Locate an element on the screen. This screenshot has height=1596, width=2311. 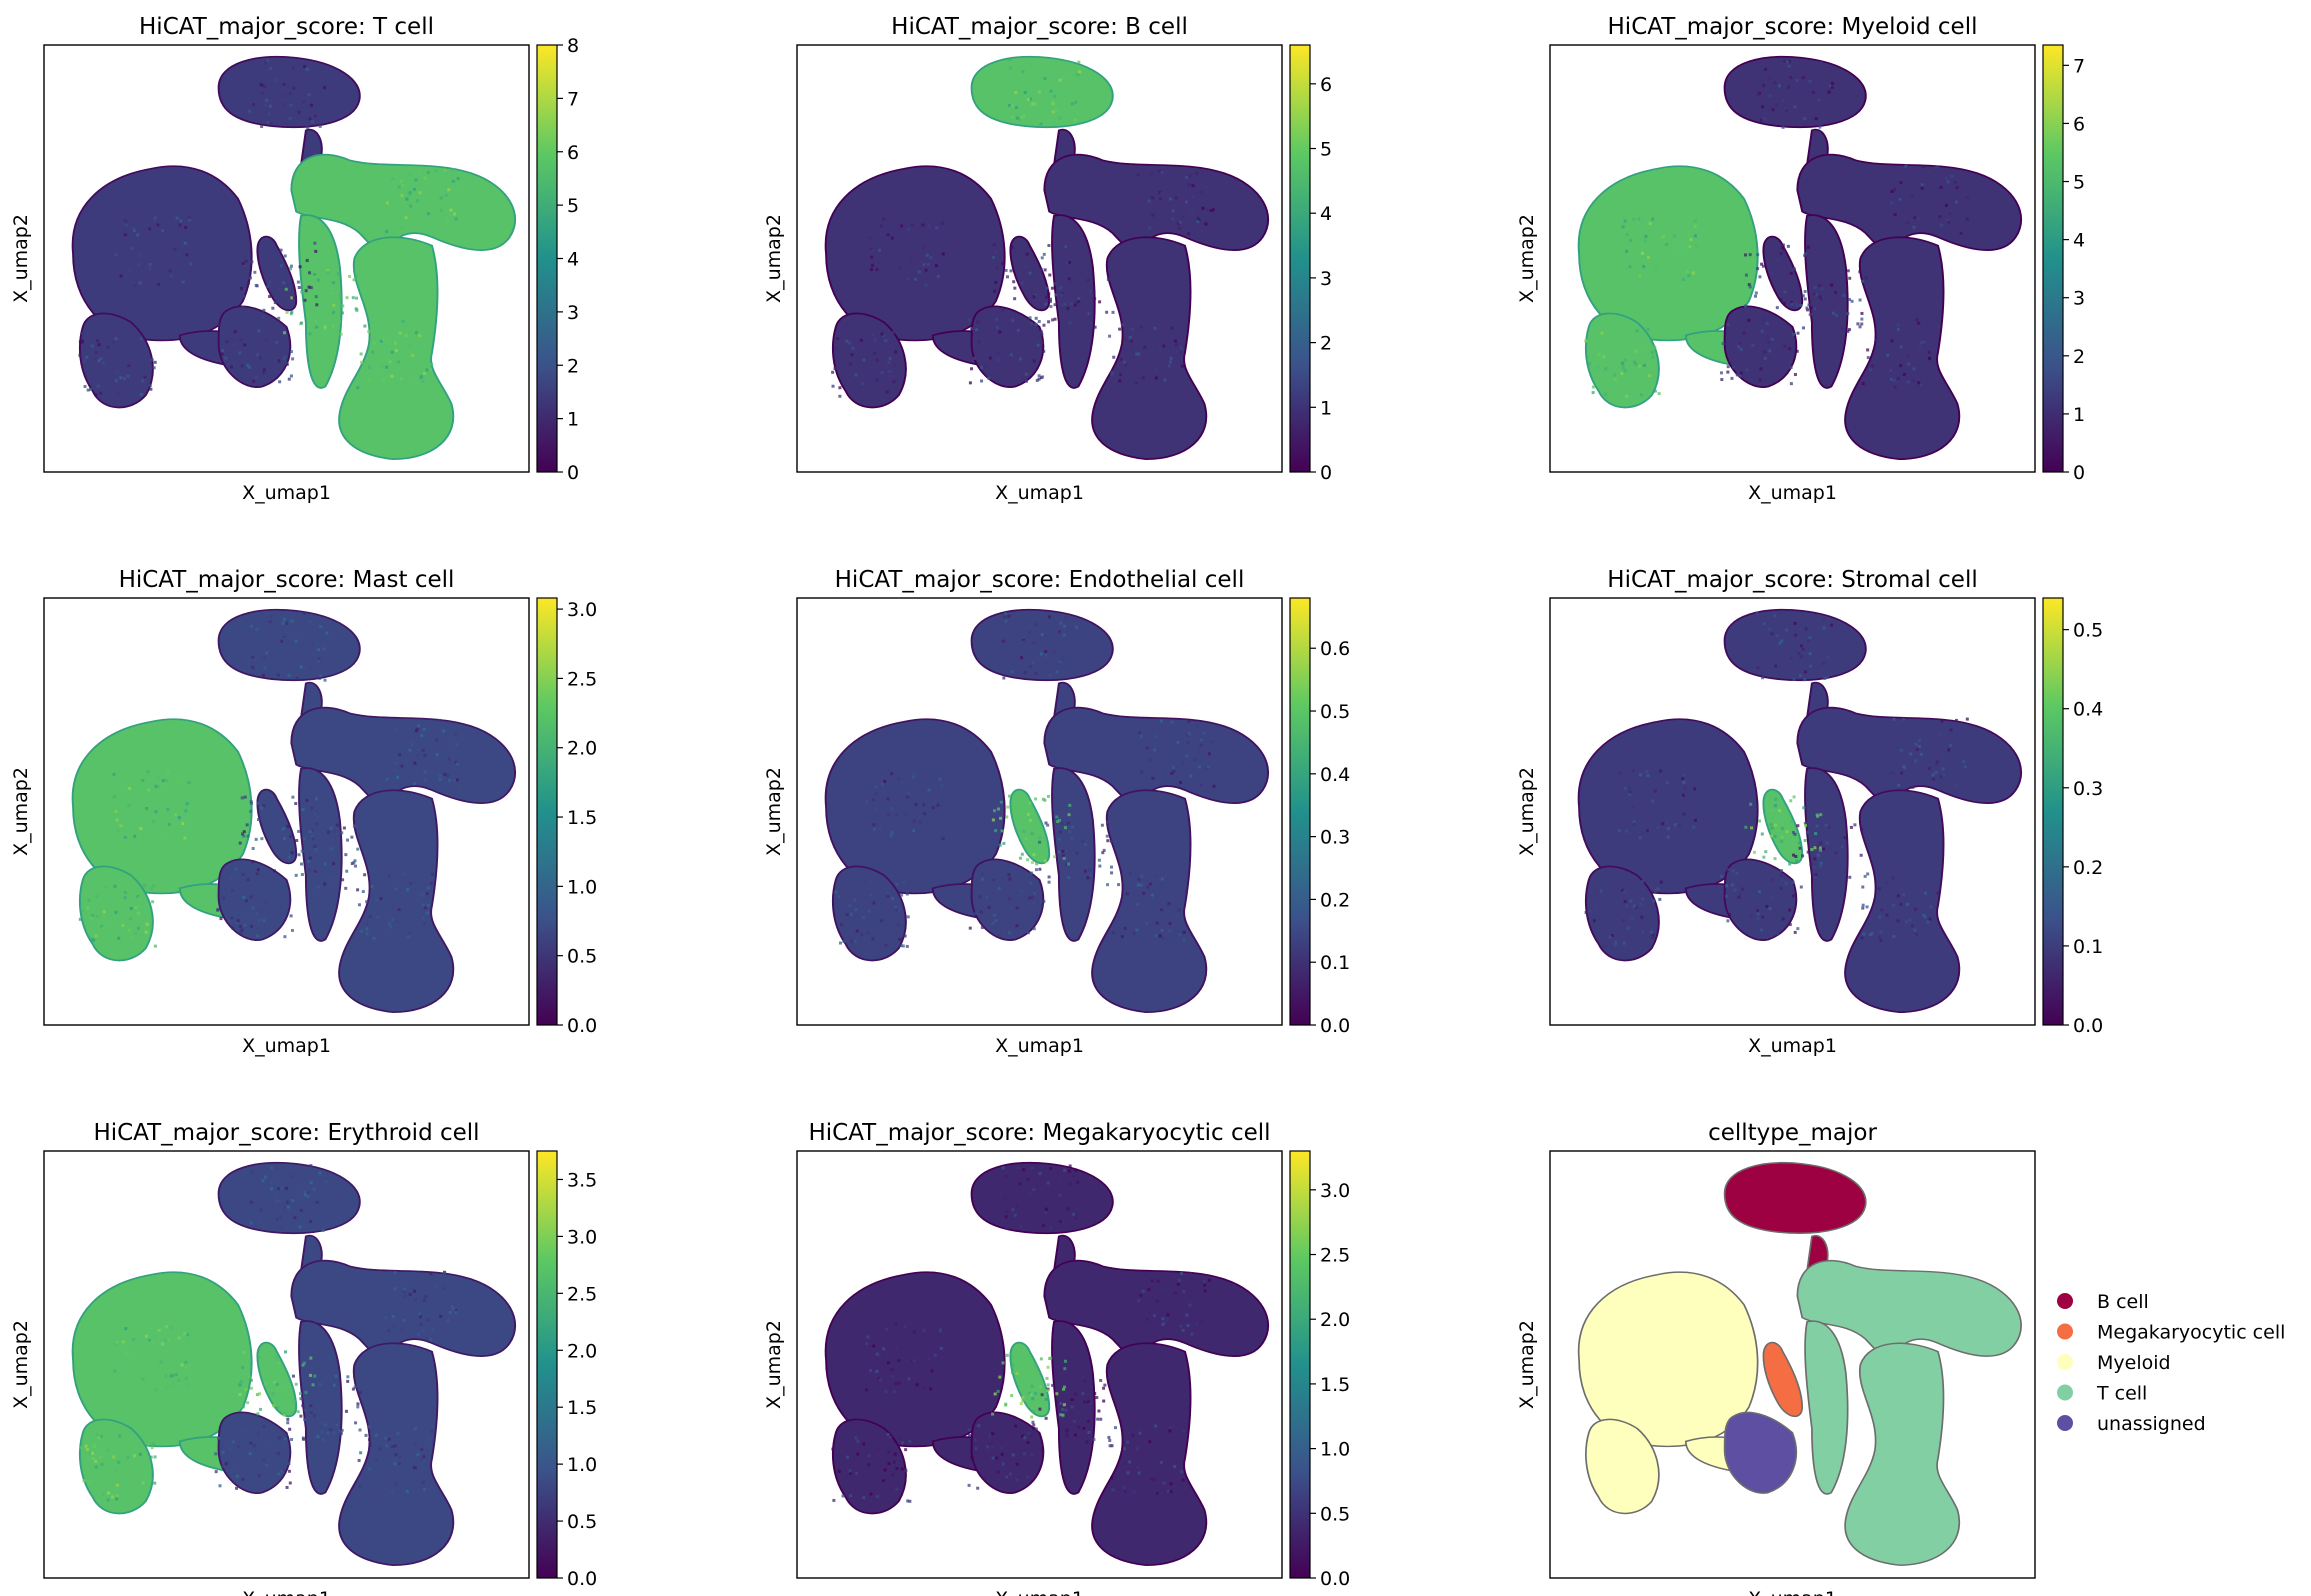
panel-title: HiCAT_major_score: Erythroid cell is located at coordinates (286, 1133).